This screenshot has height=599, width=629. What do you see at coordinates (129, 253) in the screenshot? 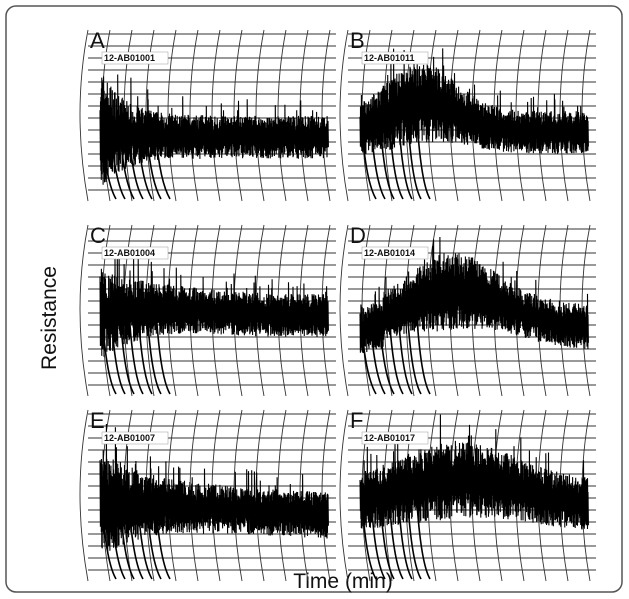
I see `sample-id: 12-AB01004` at bounding box center [129, 253].